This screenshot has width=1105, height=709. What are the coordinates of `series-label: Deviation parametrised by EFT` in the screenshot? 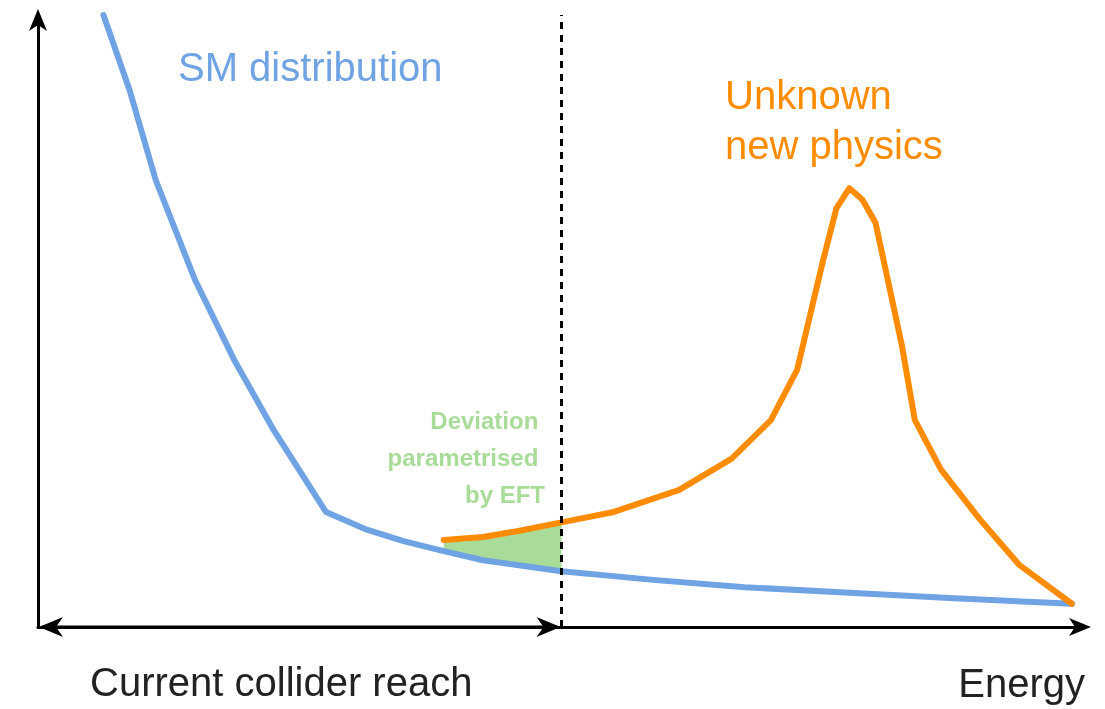 It's located at (466, 457).